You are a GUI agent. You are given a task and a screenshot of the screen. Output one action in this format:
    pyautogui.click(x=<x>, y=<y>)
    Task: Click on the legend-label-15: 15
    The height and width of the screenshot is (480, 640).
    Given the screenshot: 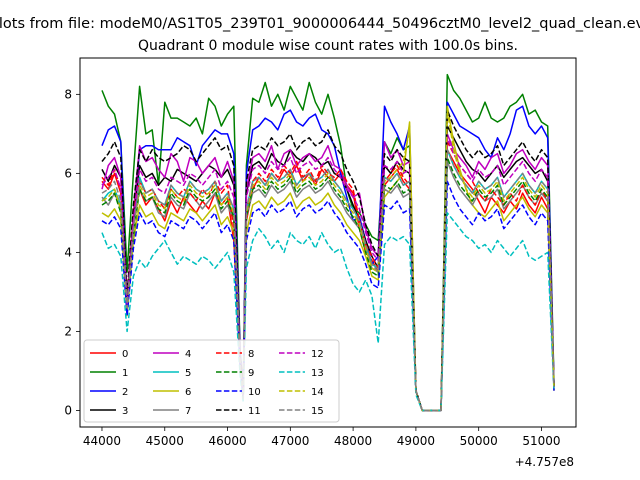 What is the action you would take?
    pyautogui.click(x=317, y=411)
    